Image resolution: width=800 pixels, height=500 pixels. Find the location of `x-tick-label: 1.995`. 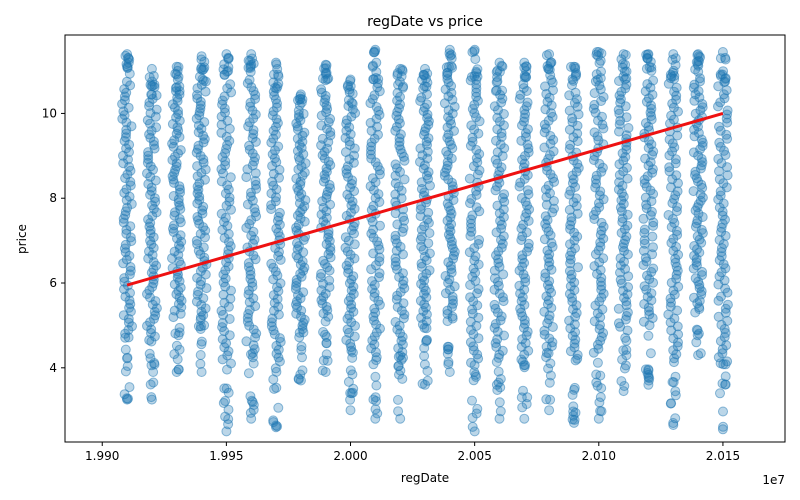

x-tick-label: 1.995 is located at coordinates (226, 456).